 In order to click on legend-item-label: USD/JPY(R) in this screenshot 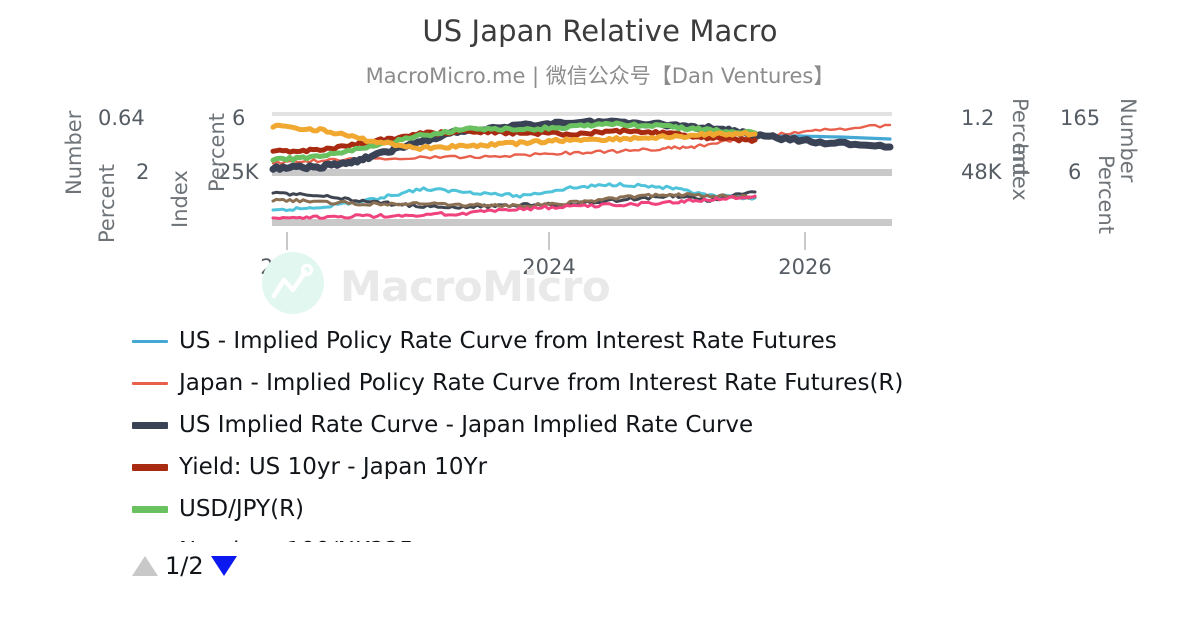, I will do `click(242, 508)`.